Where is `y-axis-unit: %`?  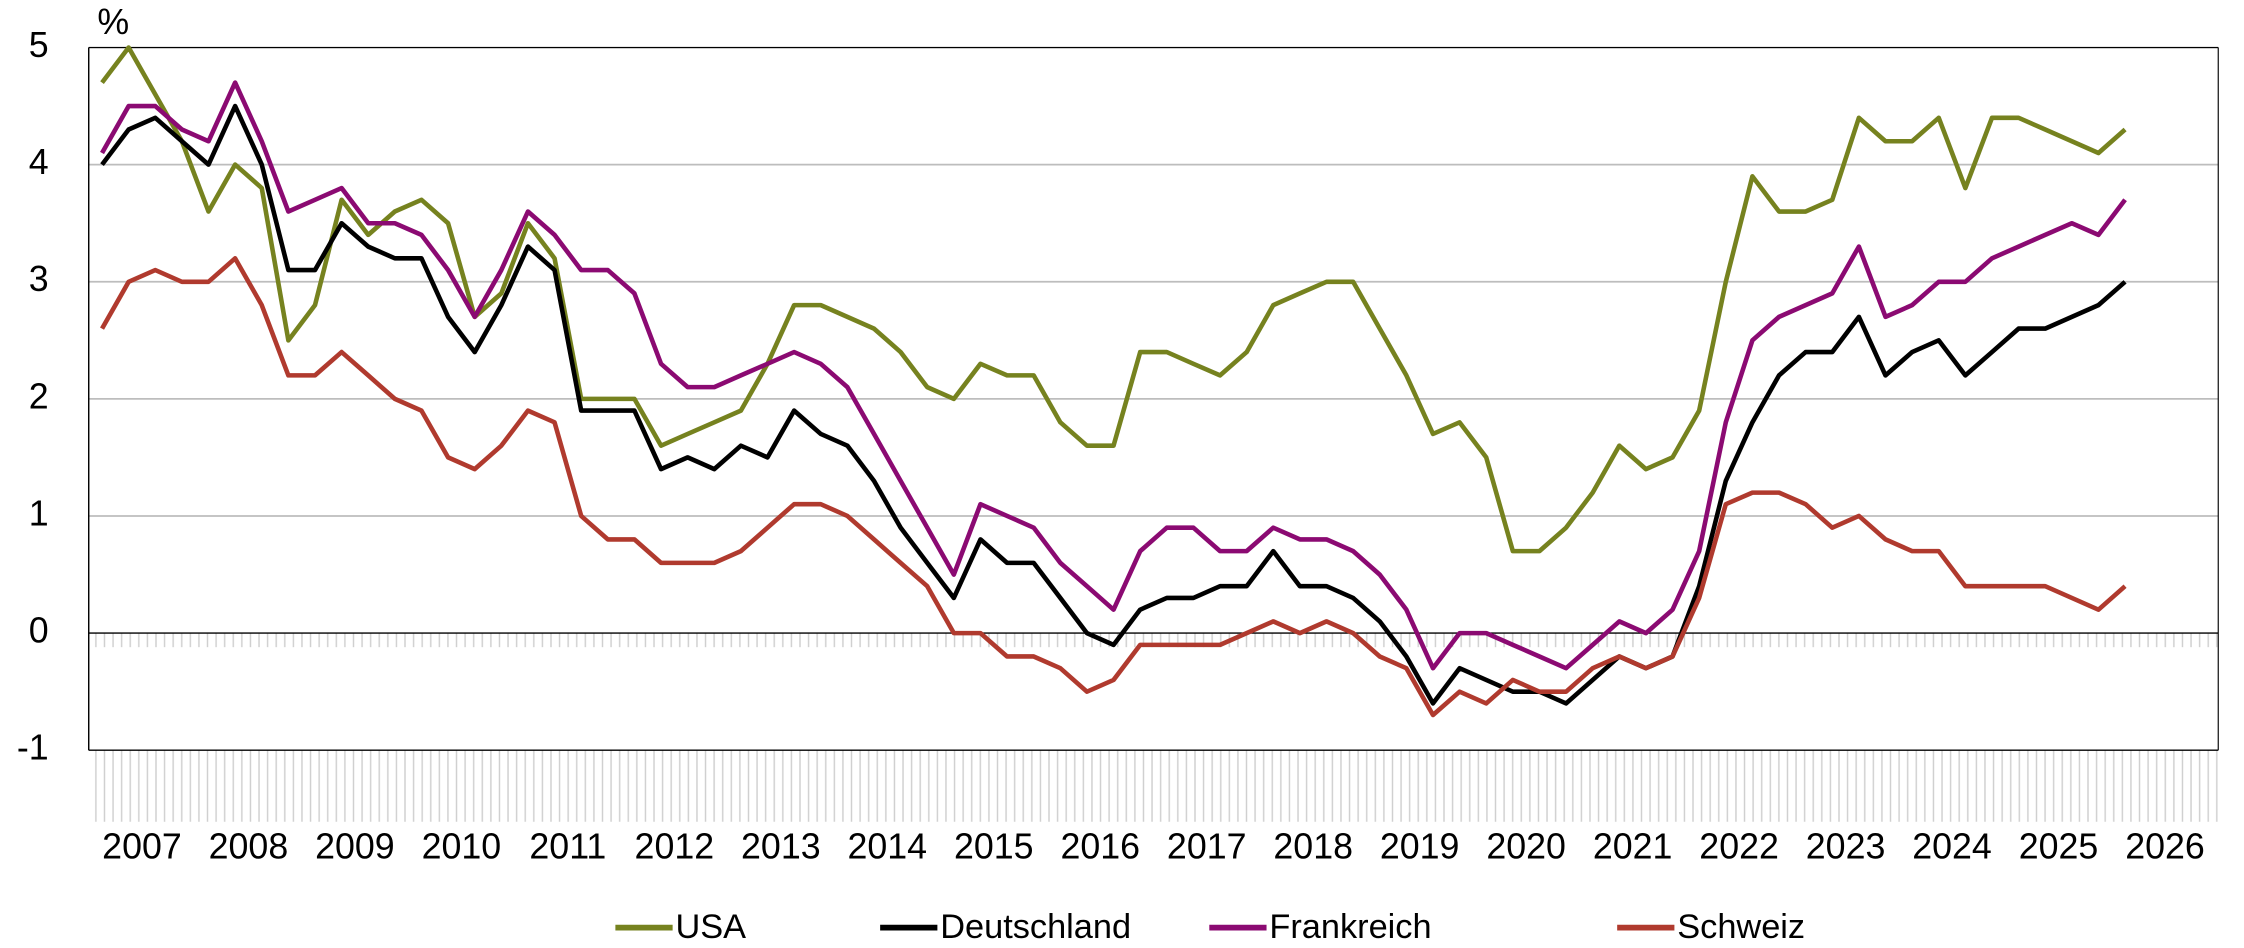 y-axis-unit: % is located at coordinates (113, 22).